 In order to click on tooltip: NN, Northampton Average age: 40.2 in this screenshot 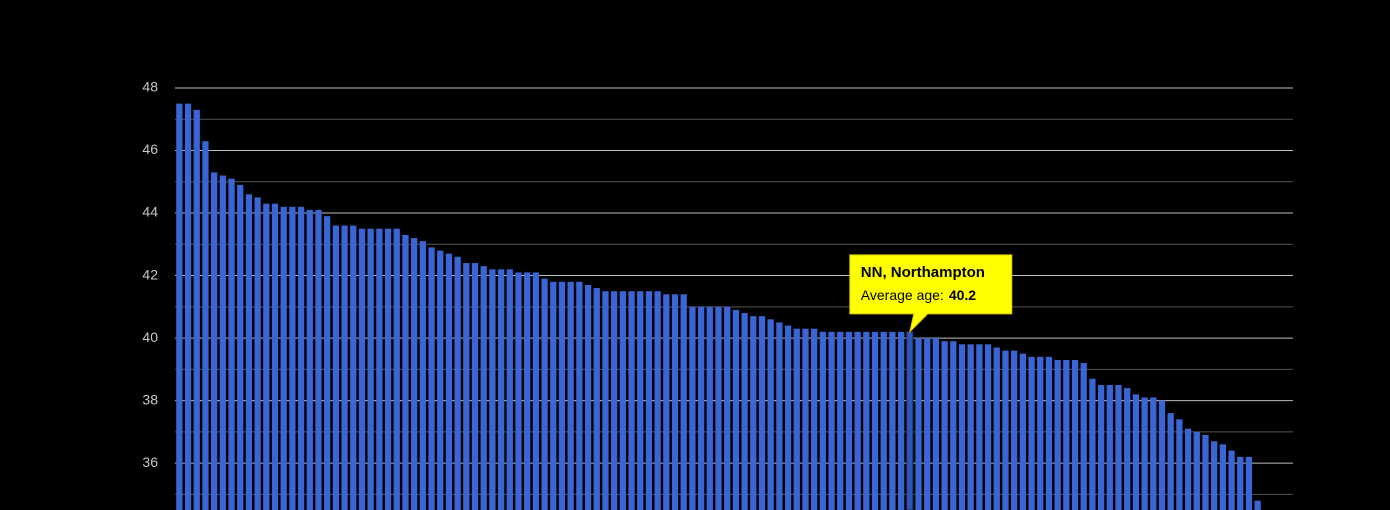, I will do `click(931, 294)`.